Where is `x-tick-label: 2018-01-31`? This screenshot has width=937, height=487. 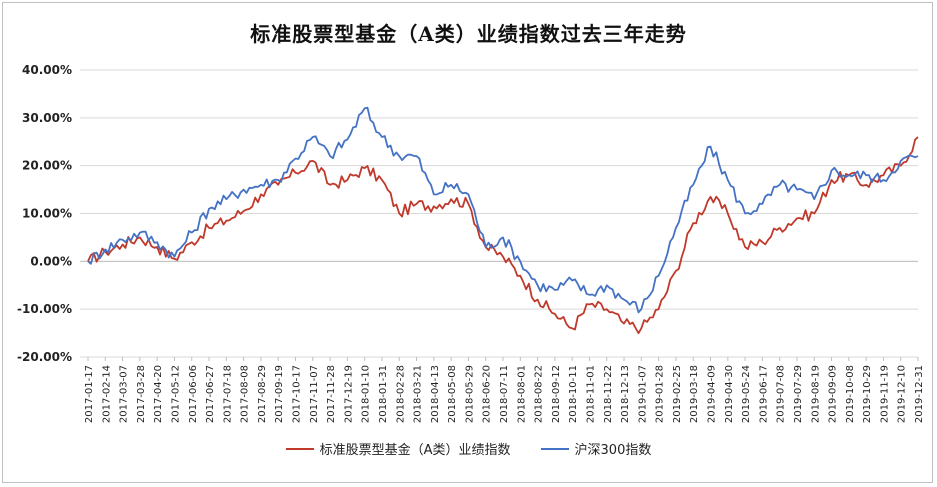
x-tick-label: 2018-01-31 is located at coordinates (383, 394).